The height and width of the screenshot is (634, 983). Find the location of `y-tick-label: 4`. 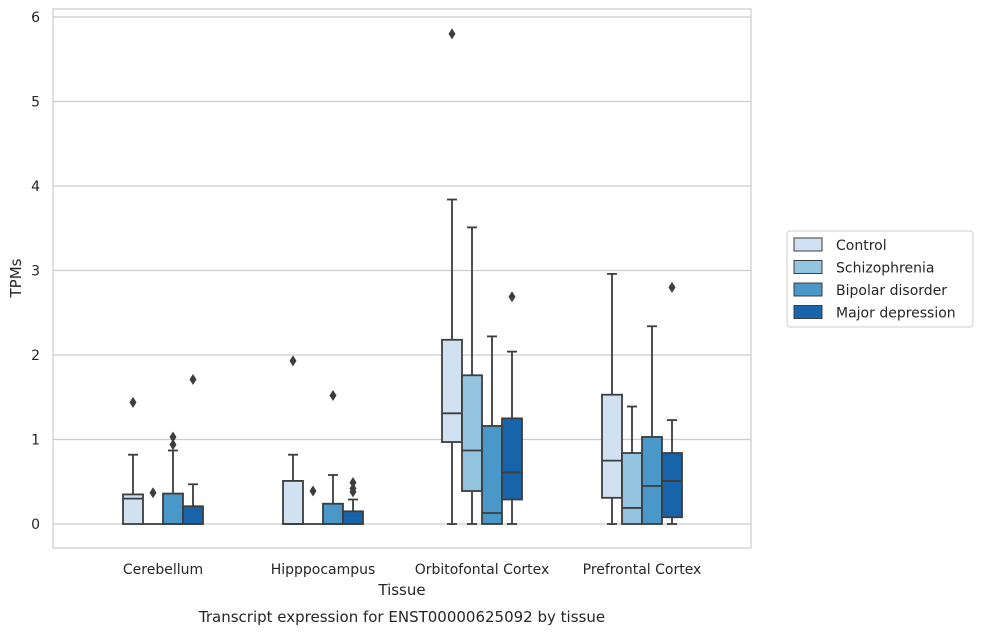

y-tick-label: 4 is located at coordinates (35, 187).